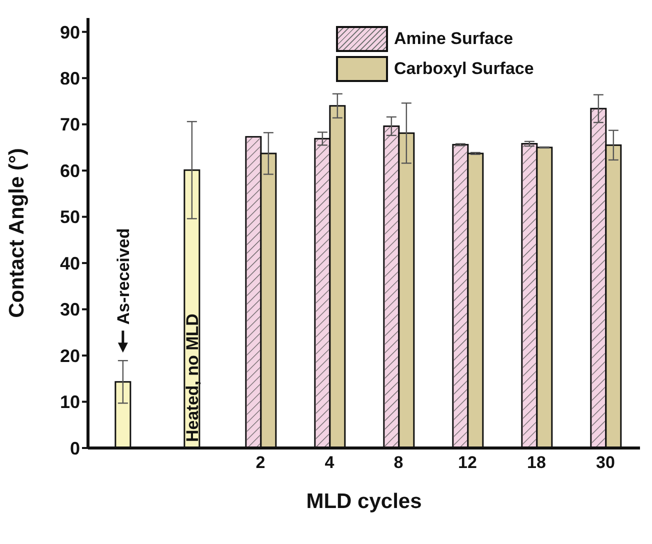  What do you see at coordinates (70, 263) in the screenshot?
I see `y-tick-label: 40` at bounding box center [70, 263].